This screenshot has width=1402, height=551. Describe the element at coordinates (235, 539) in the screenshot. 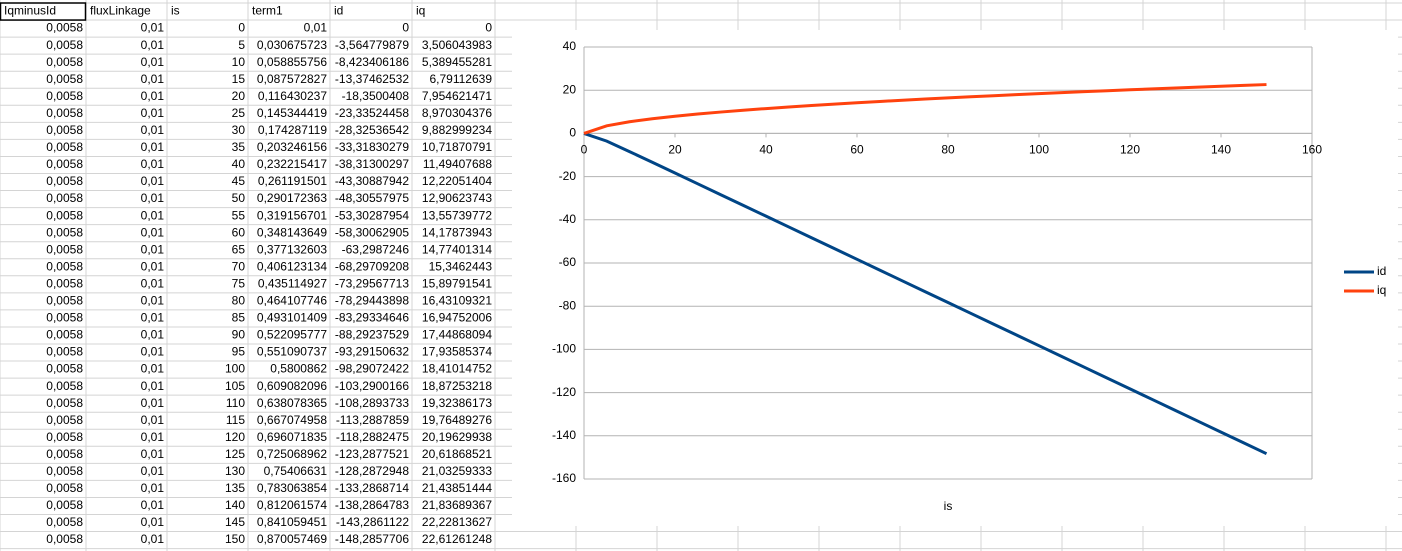

I see `cell: 150` at that location.